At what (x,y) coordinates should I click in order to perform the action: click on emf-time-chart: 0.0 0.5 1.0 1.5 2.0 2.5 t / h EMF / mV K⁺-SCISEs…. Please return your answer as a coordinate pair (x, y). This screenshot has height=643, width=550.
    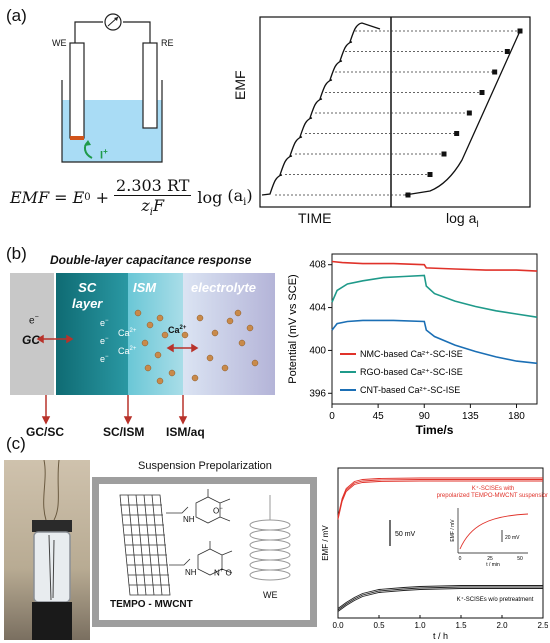
    Looking at the image, I should click on (434, 554).